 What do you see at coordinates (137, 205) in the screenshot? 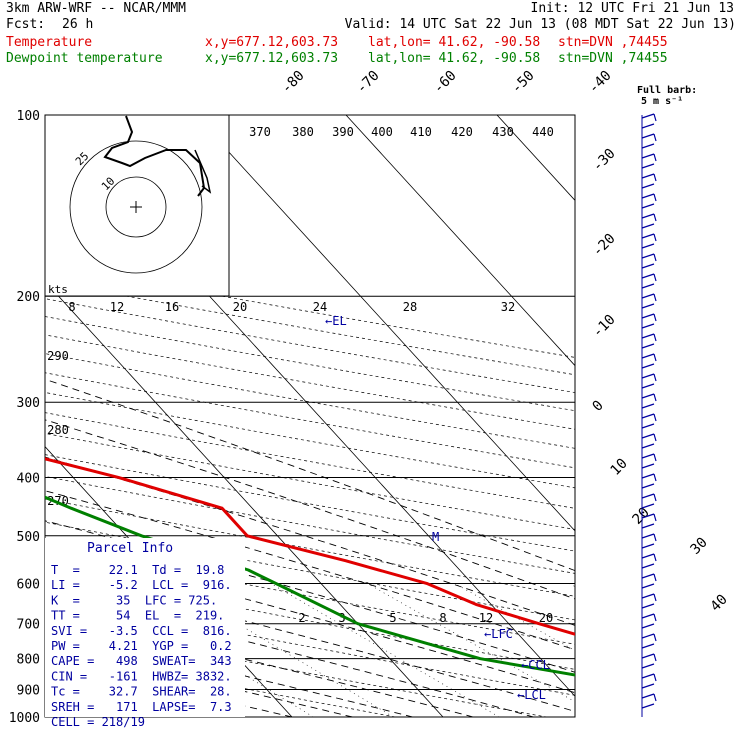
I see `hodograph-box` at bounding box center [137, 205].